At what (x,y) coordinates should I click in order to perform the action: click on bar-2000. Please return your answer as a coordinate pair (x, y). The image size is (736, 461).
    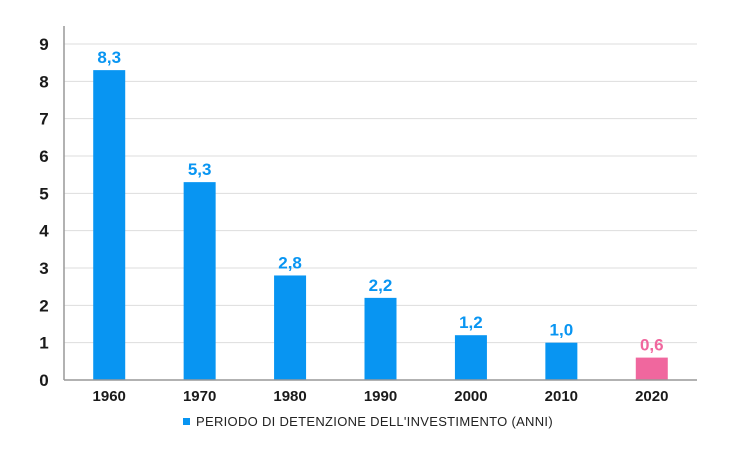
    Looking at the image, I should click on (470, 357).